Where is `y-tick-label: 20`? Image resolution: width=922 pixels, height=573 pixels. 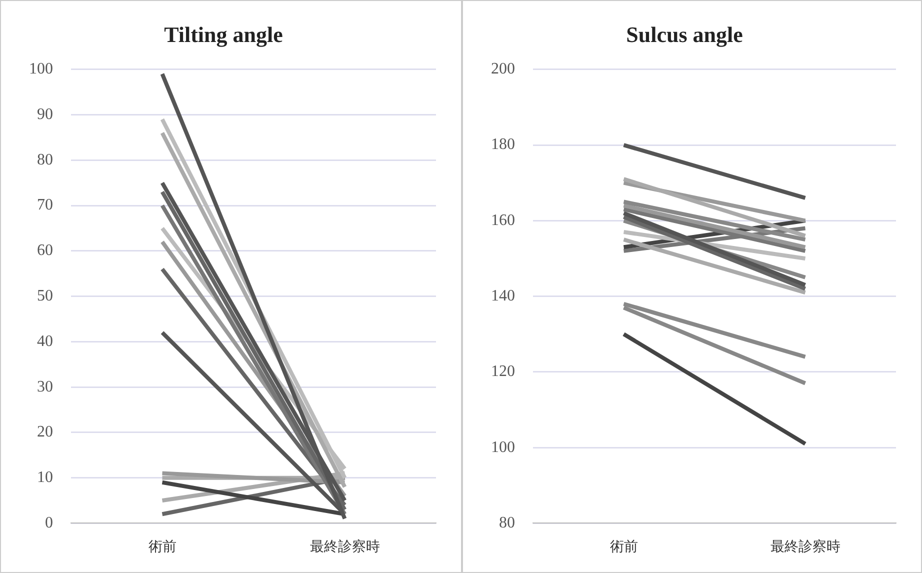
y-tick-label: 20 is located at coordinates (45, 432).